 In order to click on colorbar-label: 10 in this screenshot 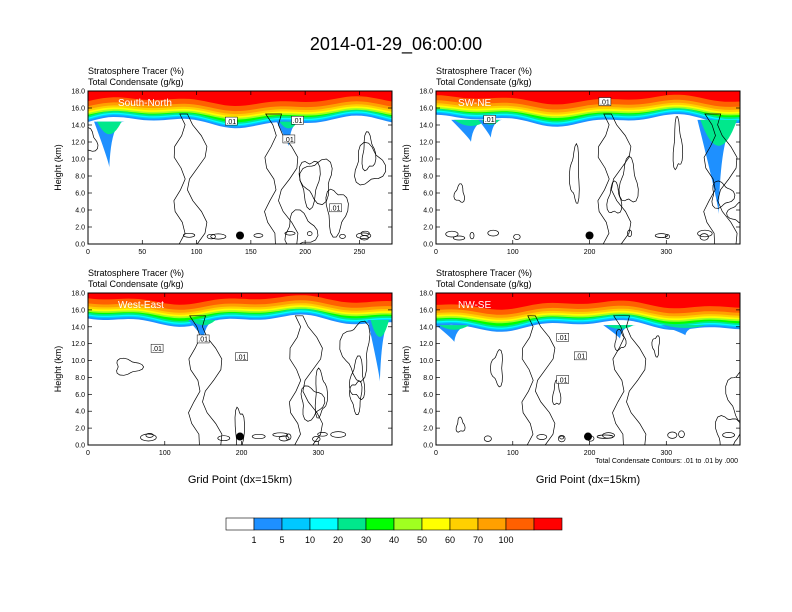, I will do `click(310, 540)`.